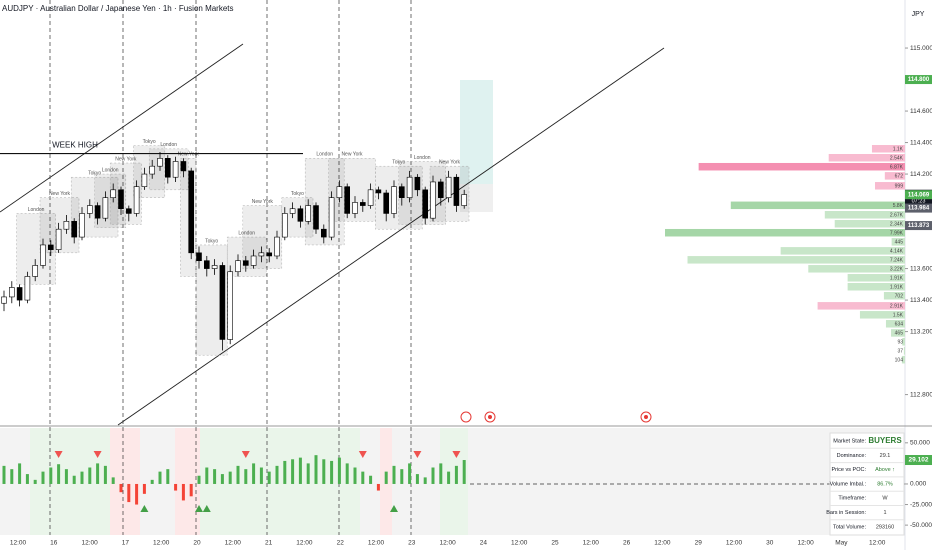  What do you see at coordinates (897, 251) in the screenshot?
I see `volume-profile-label: 4.14K` at bounding box center [897, 251].